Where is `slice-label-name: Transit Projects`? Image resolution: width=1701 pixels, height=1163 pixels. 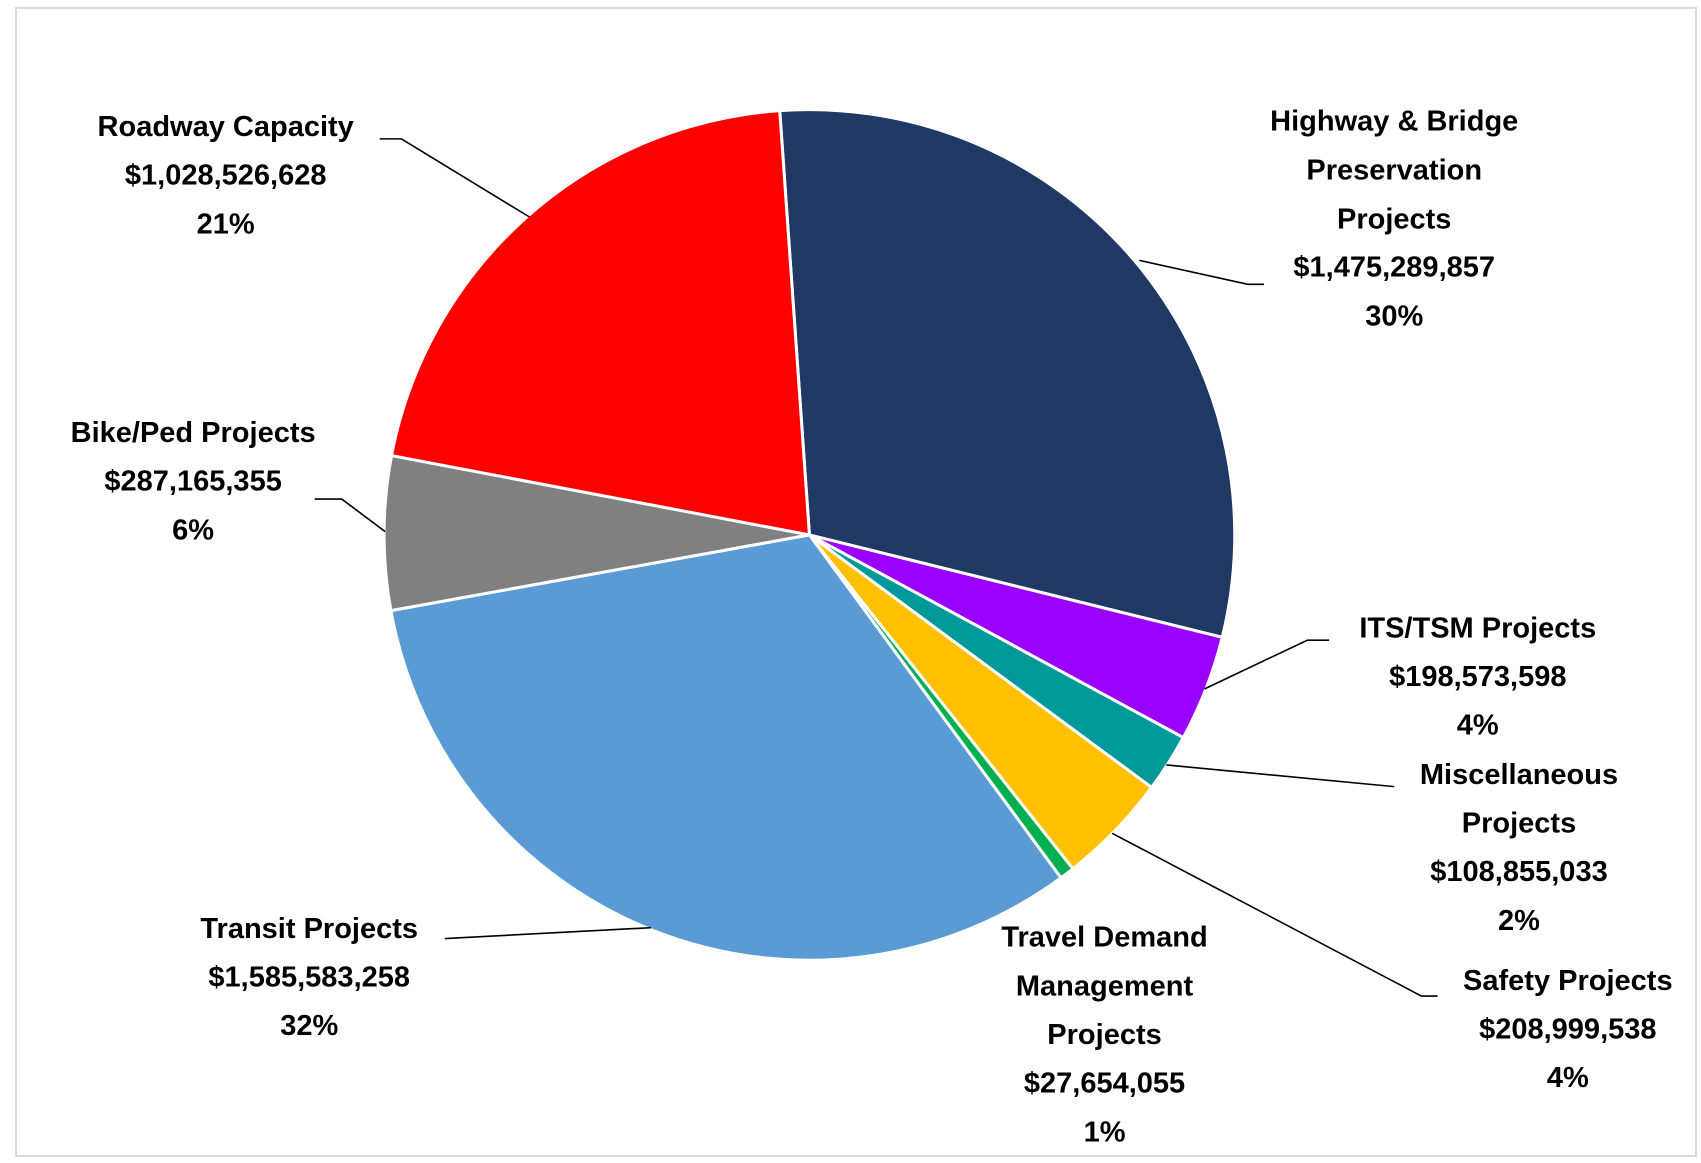
slice-label-name: Transit Projects is located at coordinates (309, 929).